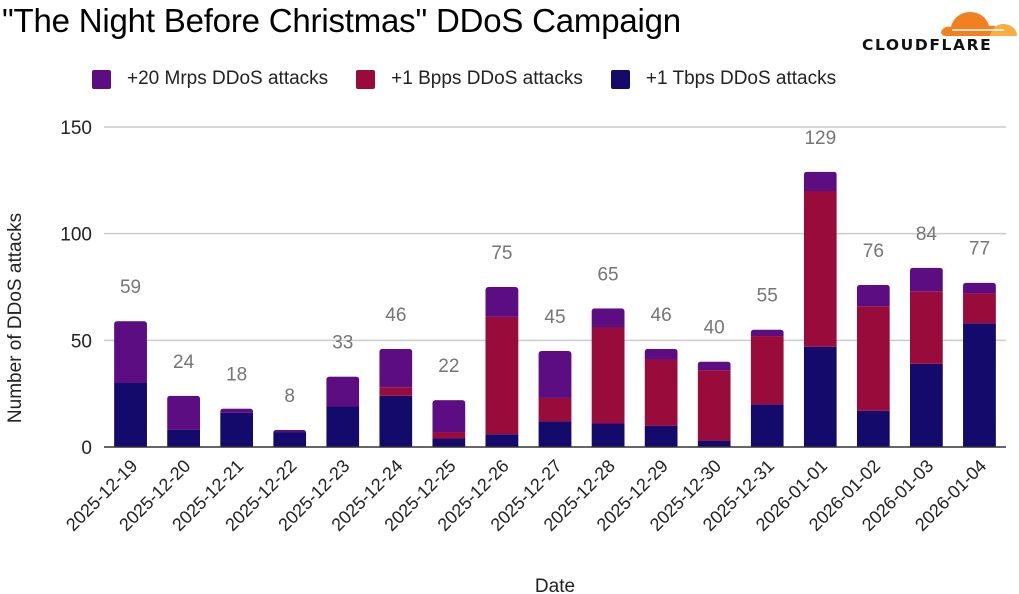 This screenshot has width=1019, height=594. Describe the element at coordinates (620, 79) in the screenshot. I see `legend-swatch-tbps` at that location.